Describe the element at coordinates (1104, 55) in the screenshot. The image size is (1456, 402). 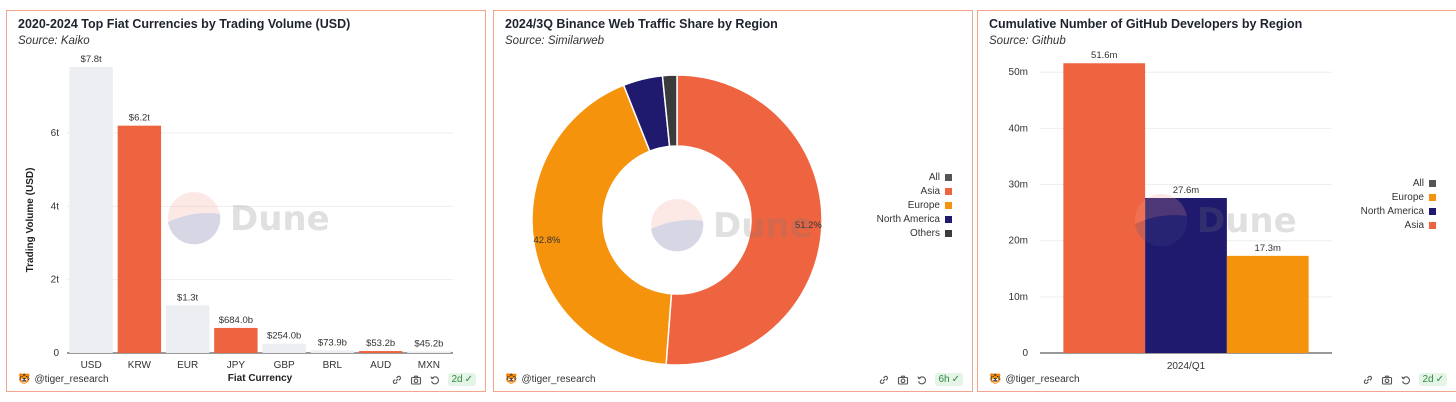
I see `bar-value-label: 51.6m` at that location.